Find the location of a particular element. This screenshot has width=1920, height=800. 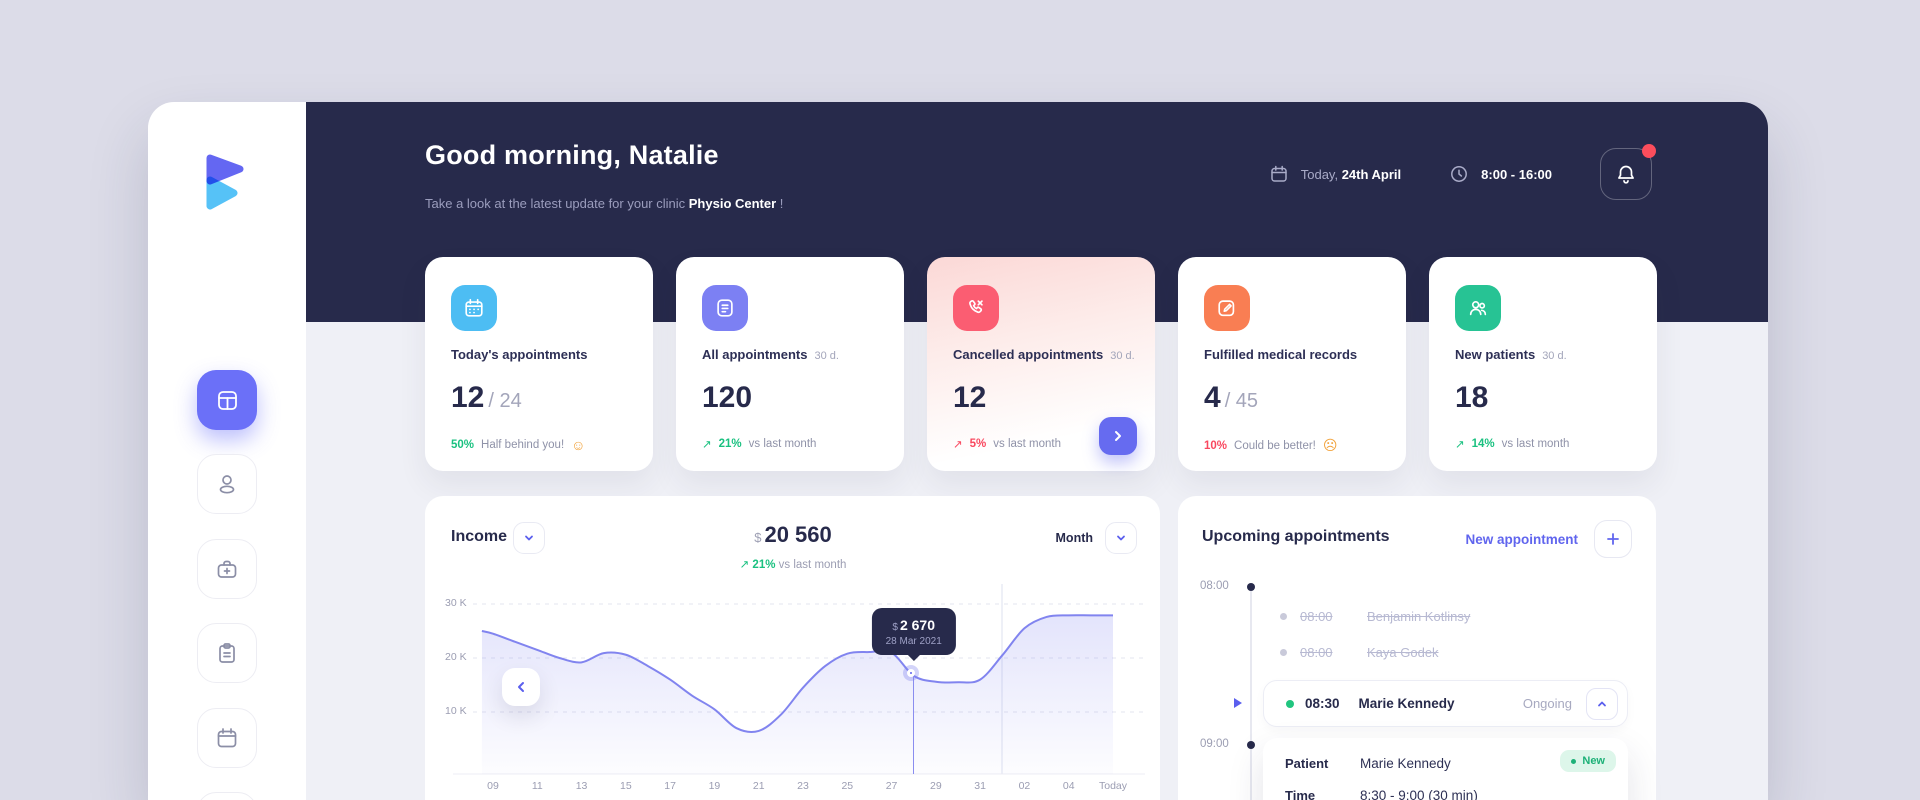

y-tick: 20 K is located at coordinates (456, 657).